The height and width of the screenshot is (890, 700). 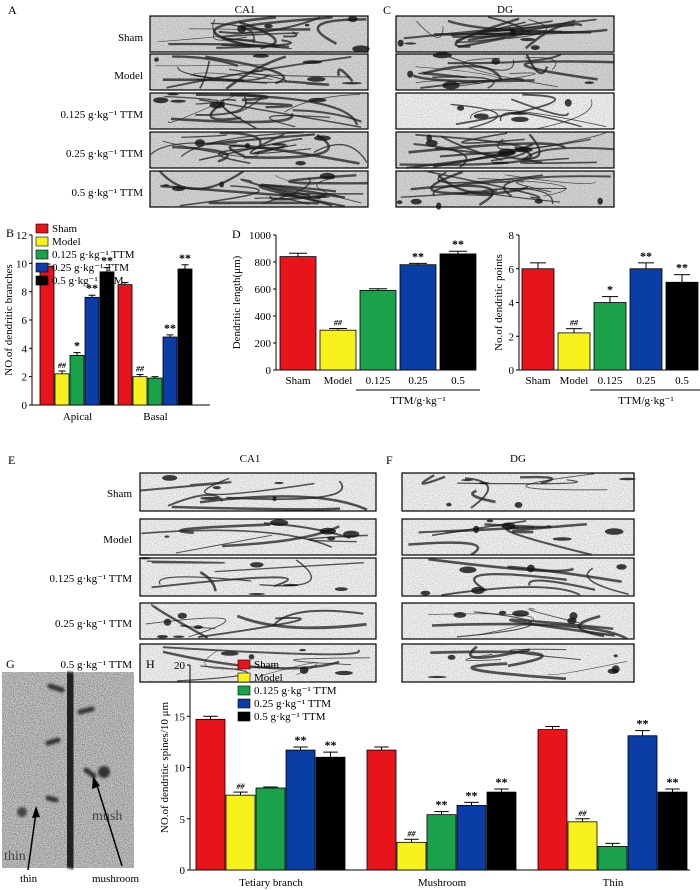 What do you see at coordinates (77, 346) in the screenshot?
I see `significance-star: *` at bounding box center [77, 346].